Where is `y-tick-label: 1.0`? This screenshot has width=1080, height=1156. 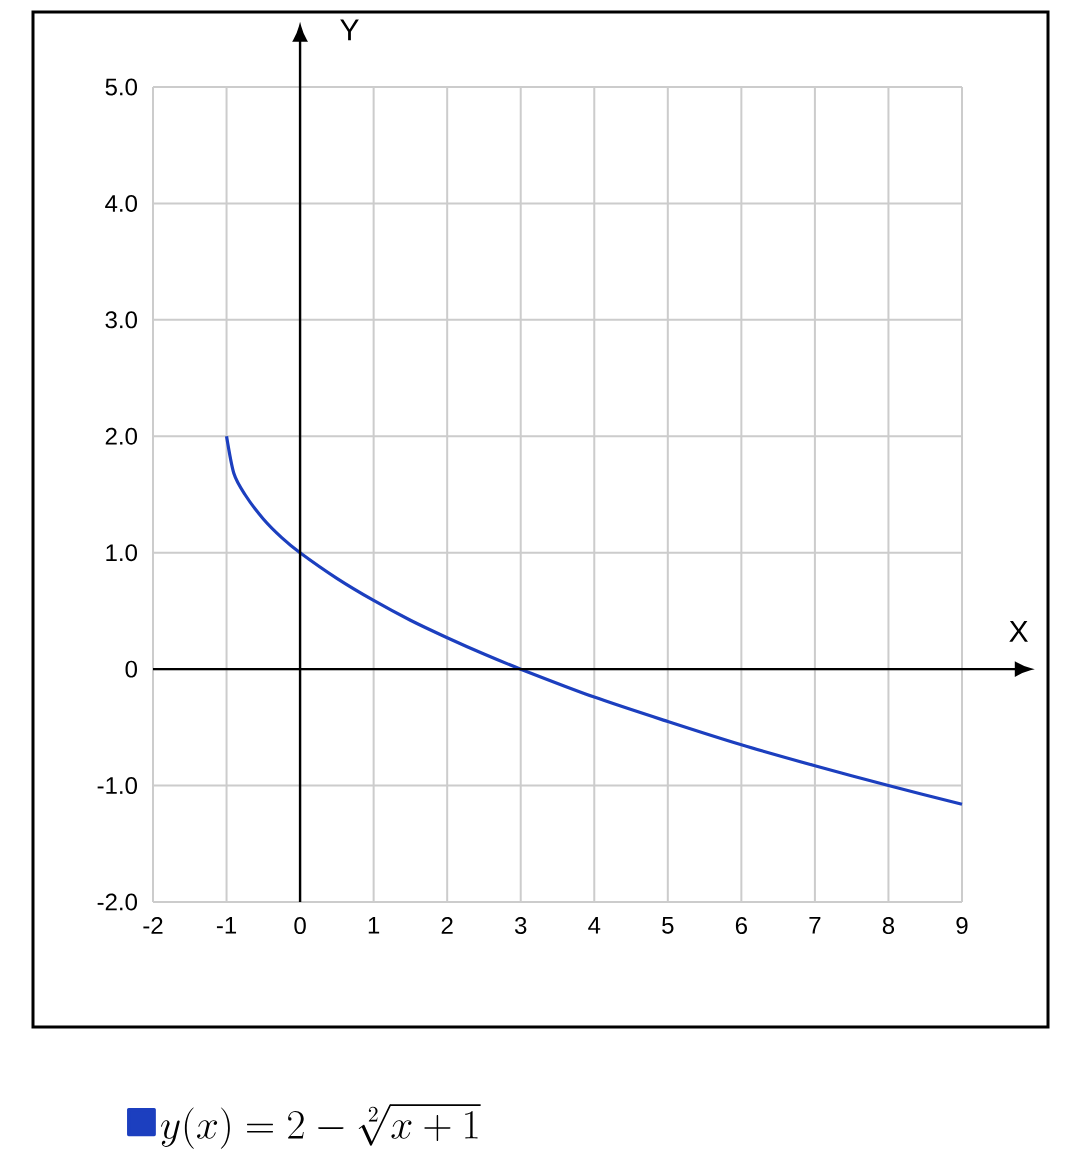
y-tick-label: 1.0 is located at coordinates (122, 553).